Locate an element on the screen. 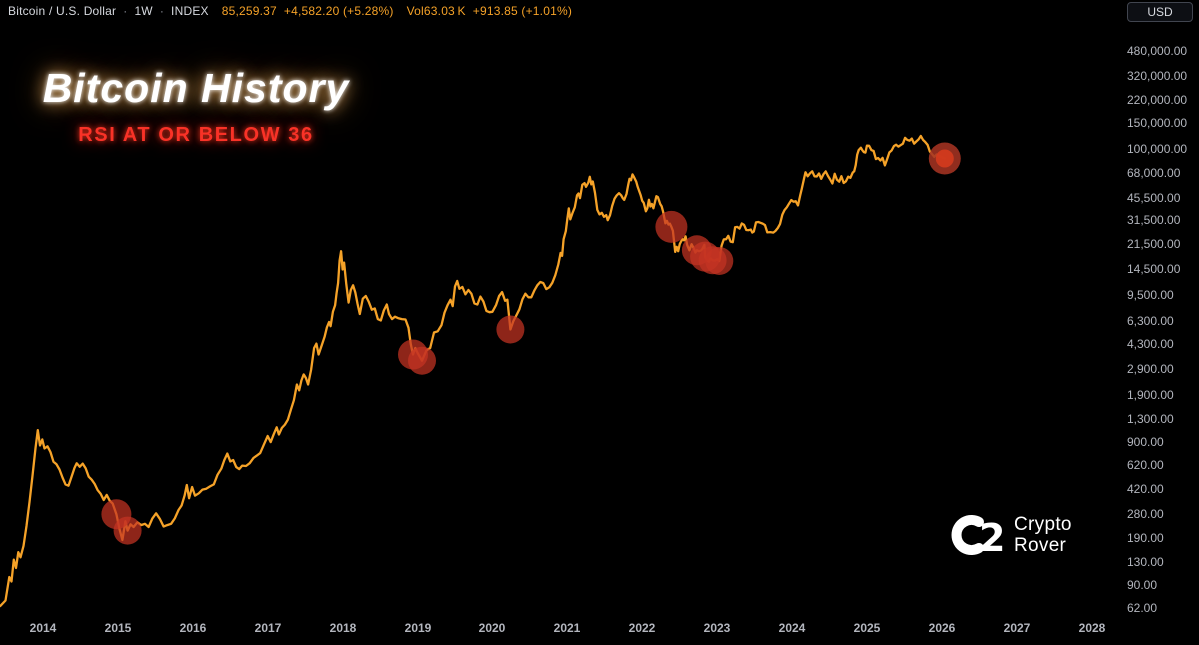 This screenshot has height=645, width=1199. time-axis-label: 2028 is located at coordinates (1092, 628).